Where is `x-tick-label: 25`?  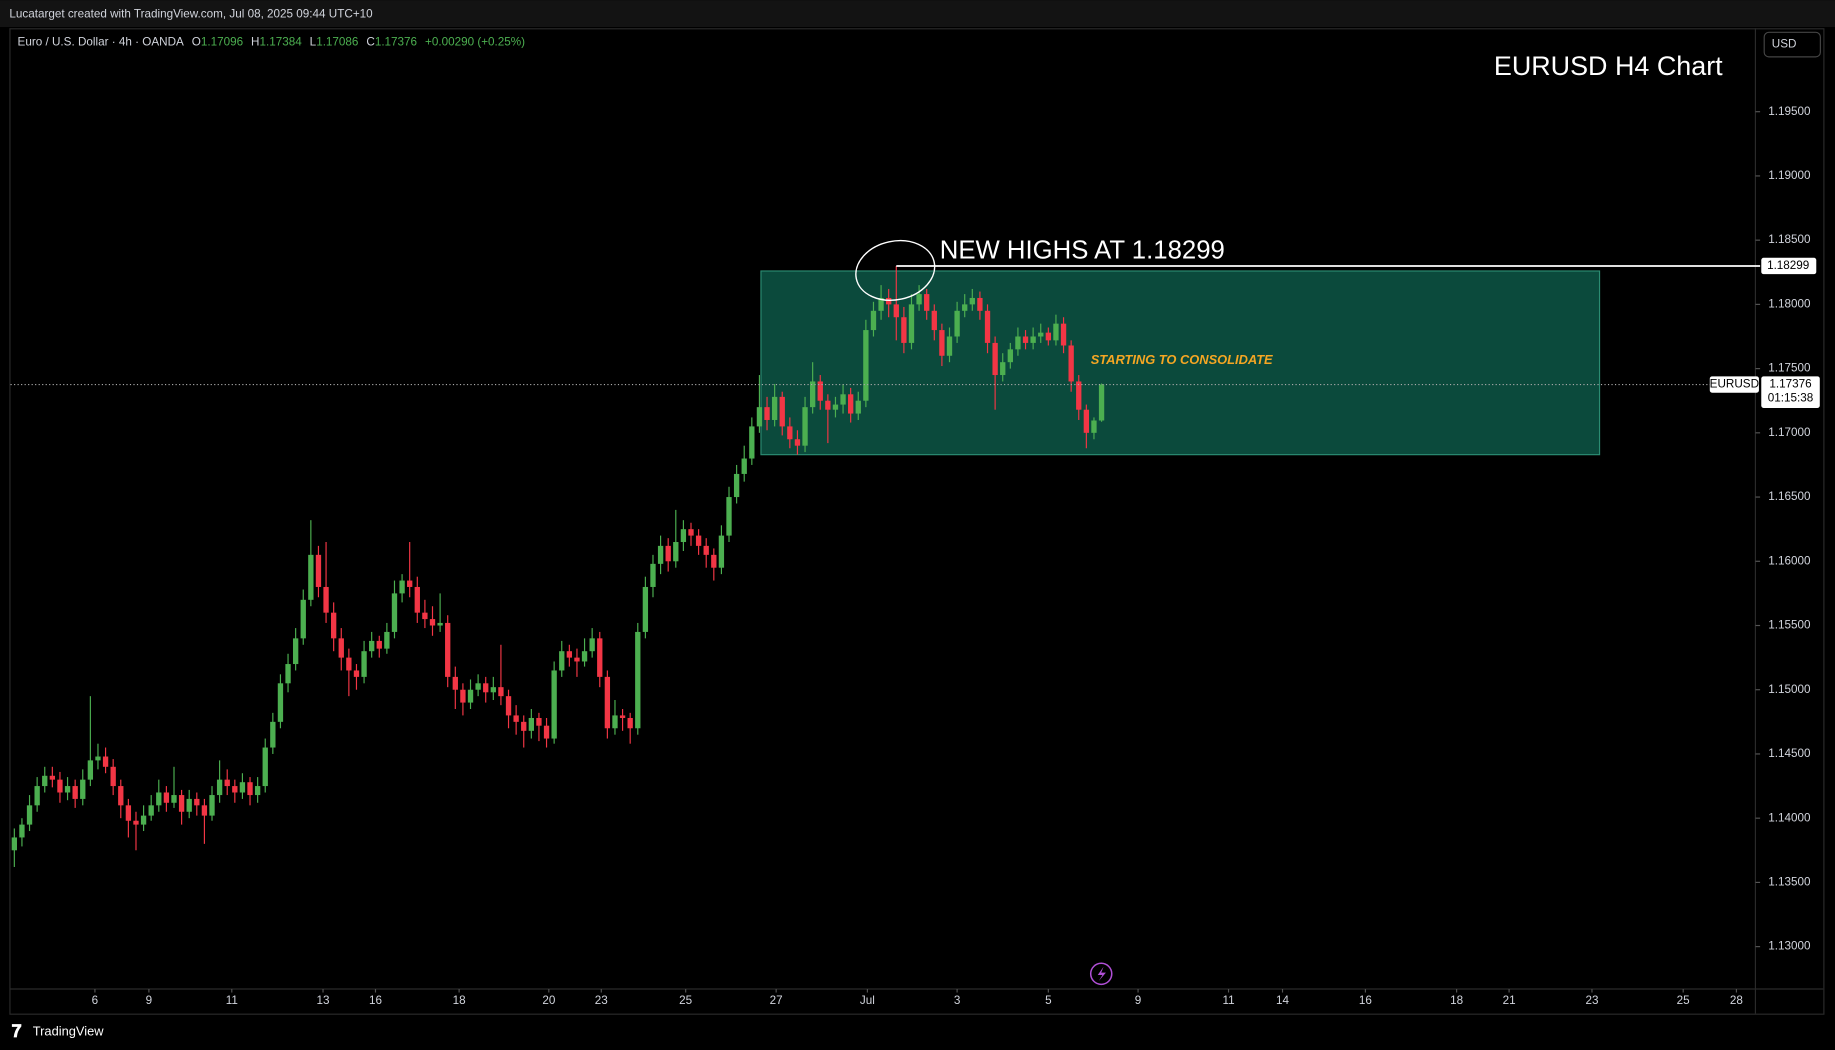 x-tick-label: 25 is located at coordinates (1683, 1000).